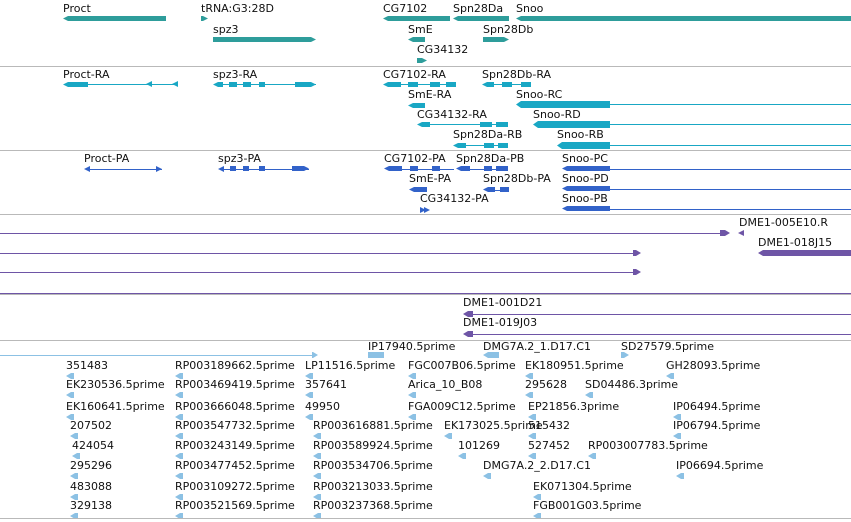 The height and width of the screenshot is (522, 851). I want to click on feature-label: Snoo-RB, so click(580, 134).